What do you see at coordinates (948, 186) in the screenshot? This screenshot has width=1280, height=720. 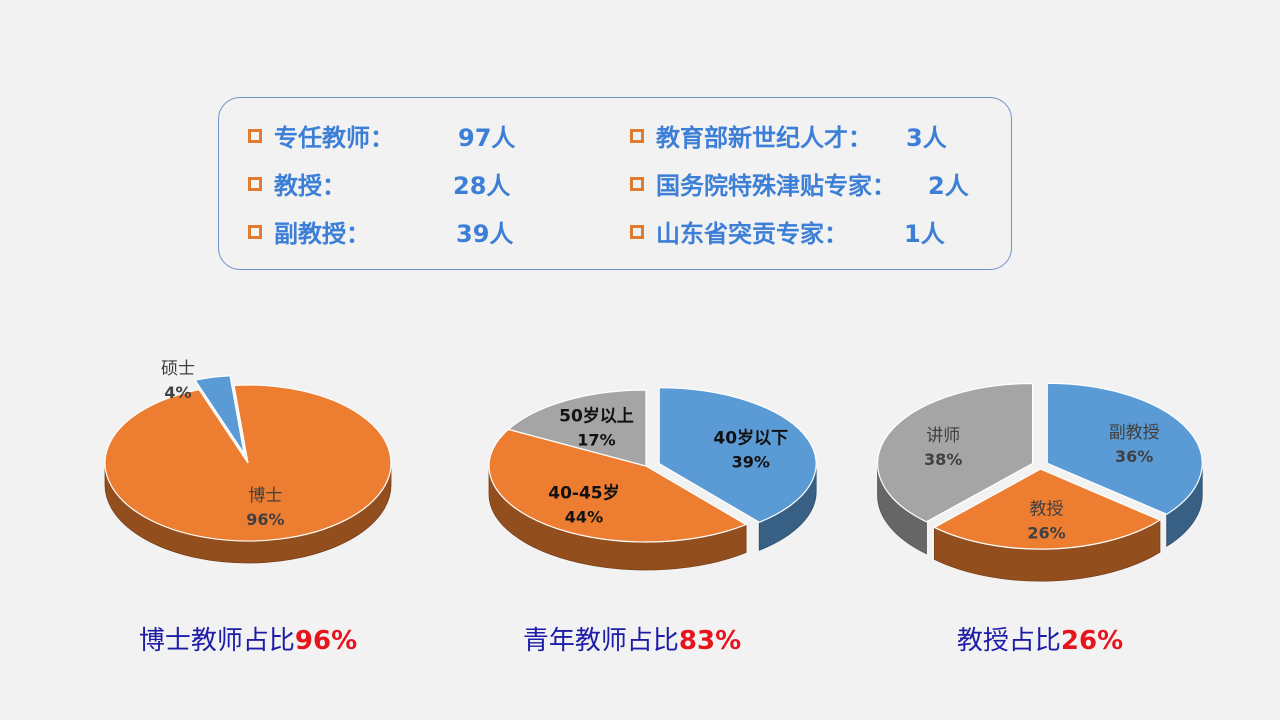 I see `stat-value: 2人` at bounding box center [948, 186].